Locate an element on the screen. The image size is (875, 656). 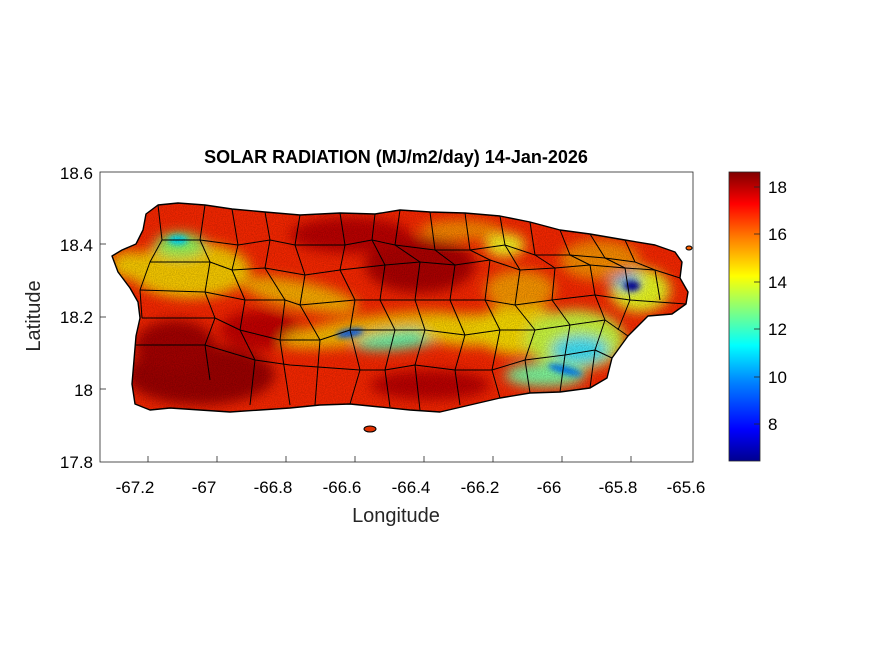
x-tick-label: -67.2 is located at coordinates (135, 487).